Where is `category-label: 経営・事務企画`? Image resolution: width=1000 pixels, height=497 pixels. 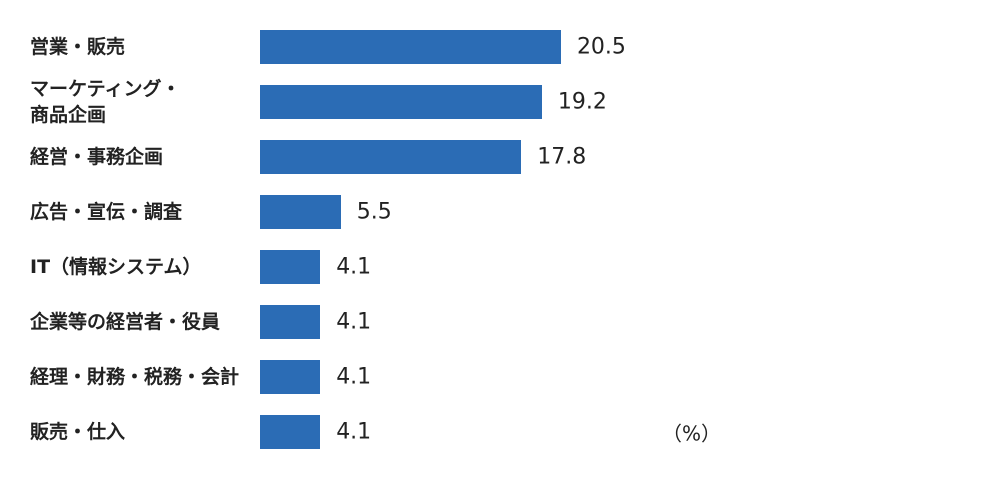
category-label: 経営・事務企画 is located at coordinates (97, 157).